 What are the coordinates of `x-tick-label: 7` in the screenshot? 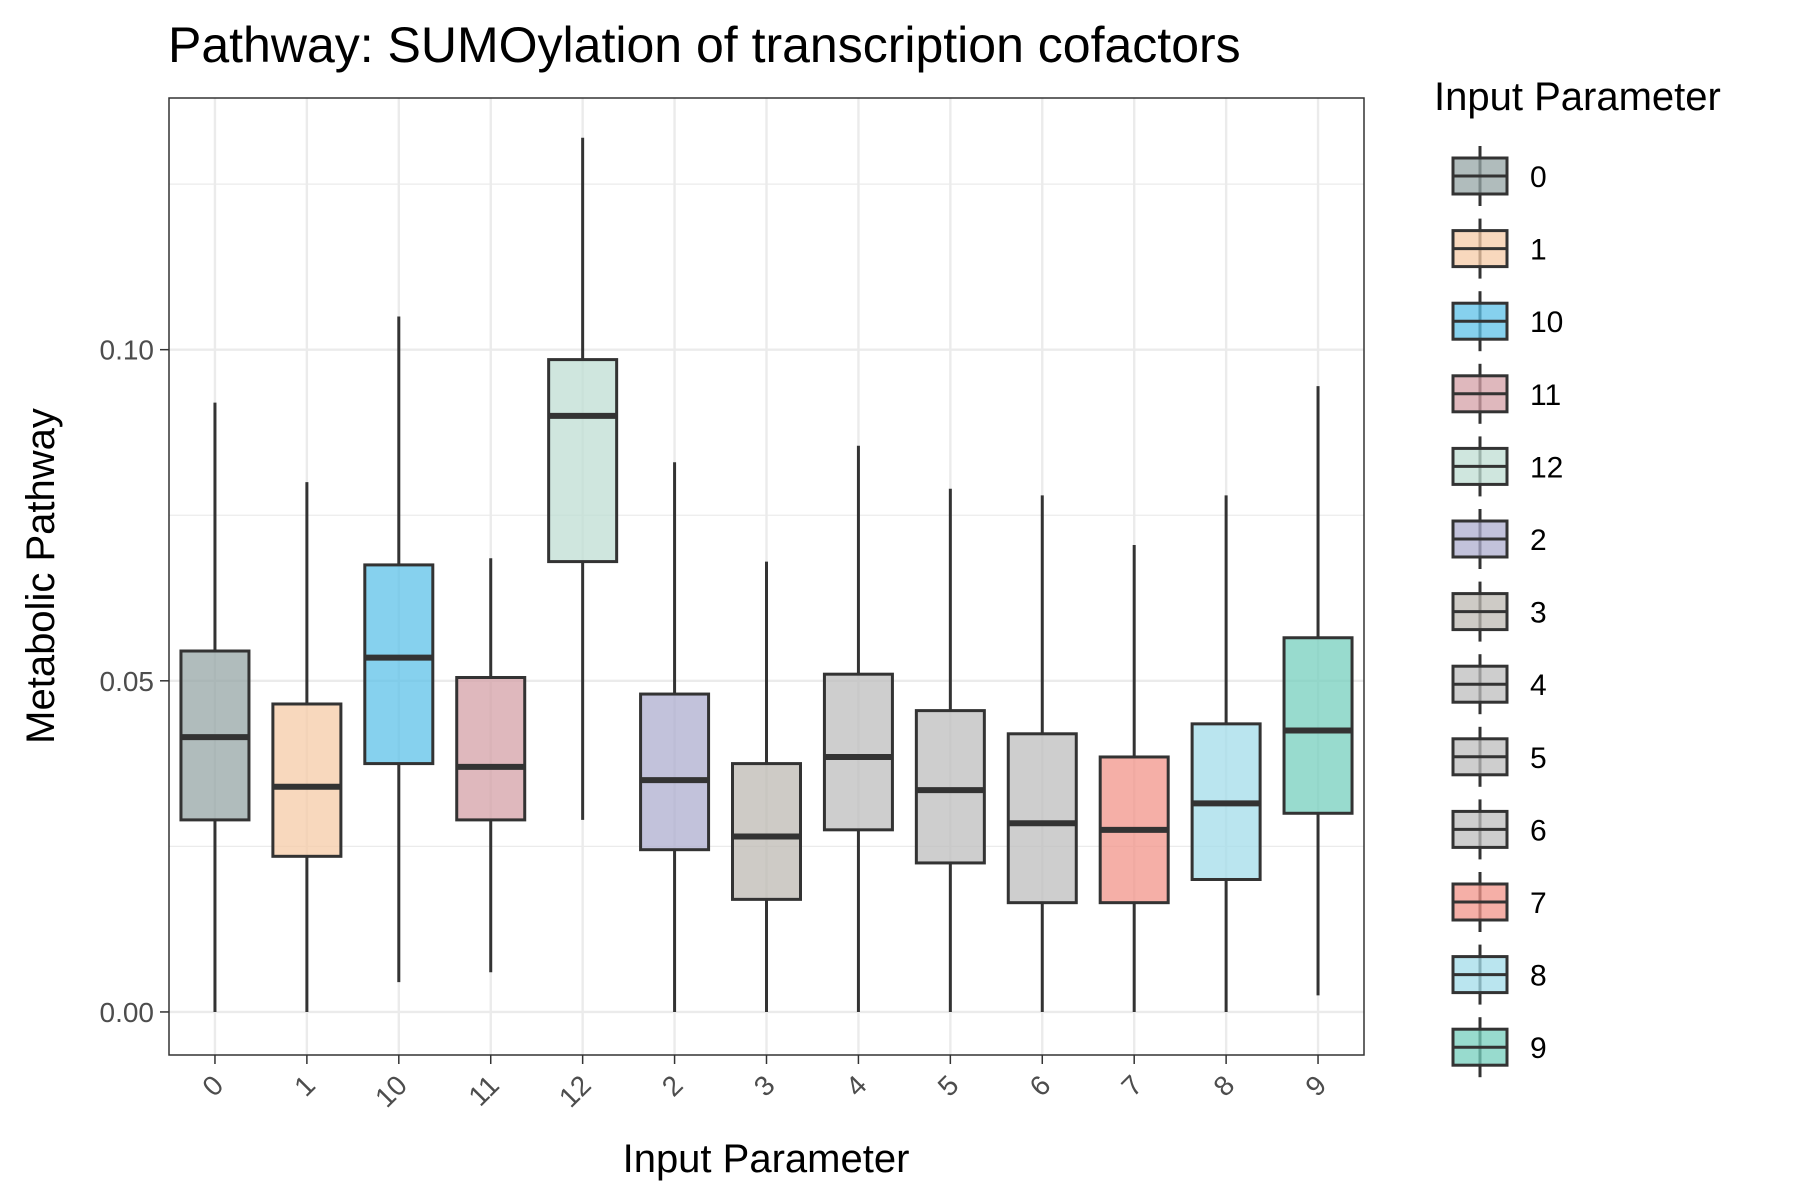 It's located at (1131, 1085).